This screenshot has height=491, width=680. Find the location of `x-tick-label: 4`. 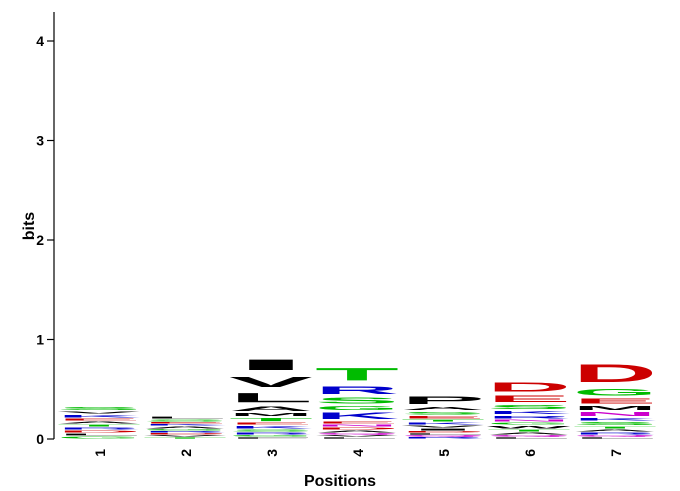

x-tick-label: 4 is located at coordinates (358, 453).